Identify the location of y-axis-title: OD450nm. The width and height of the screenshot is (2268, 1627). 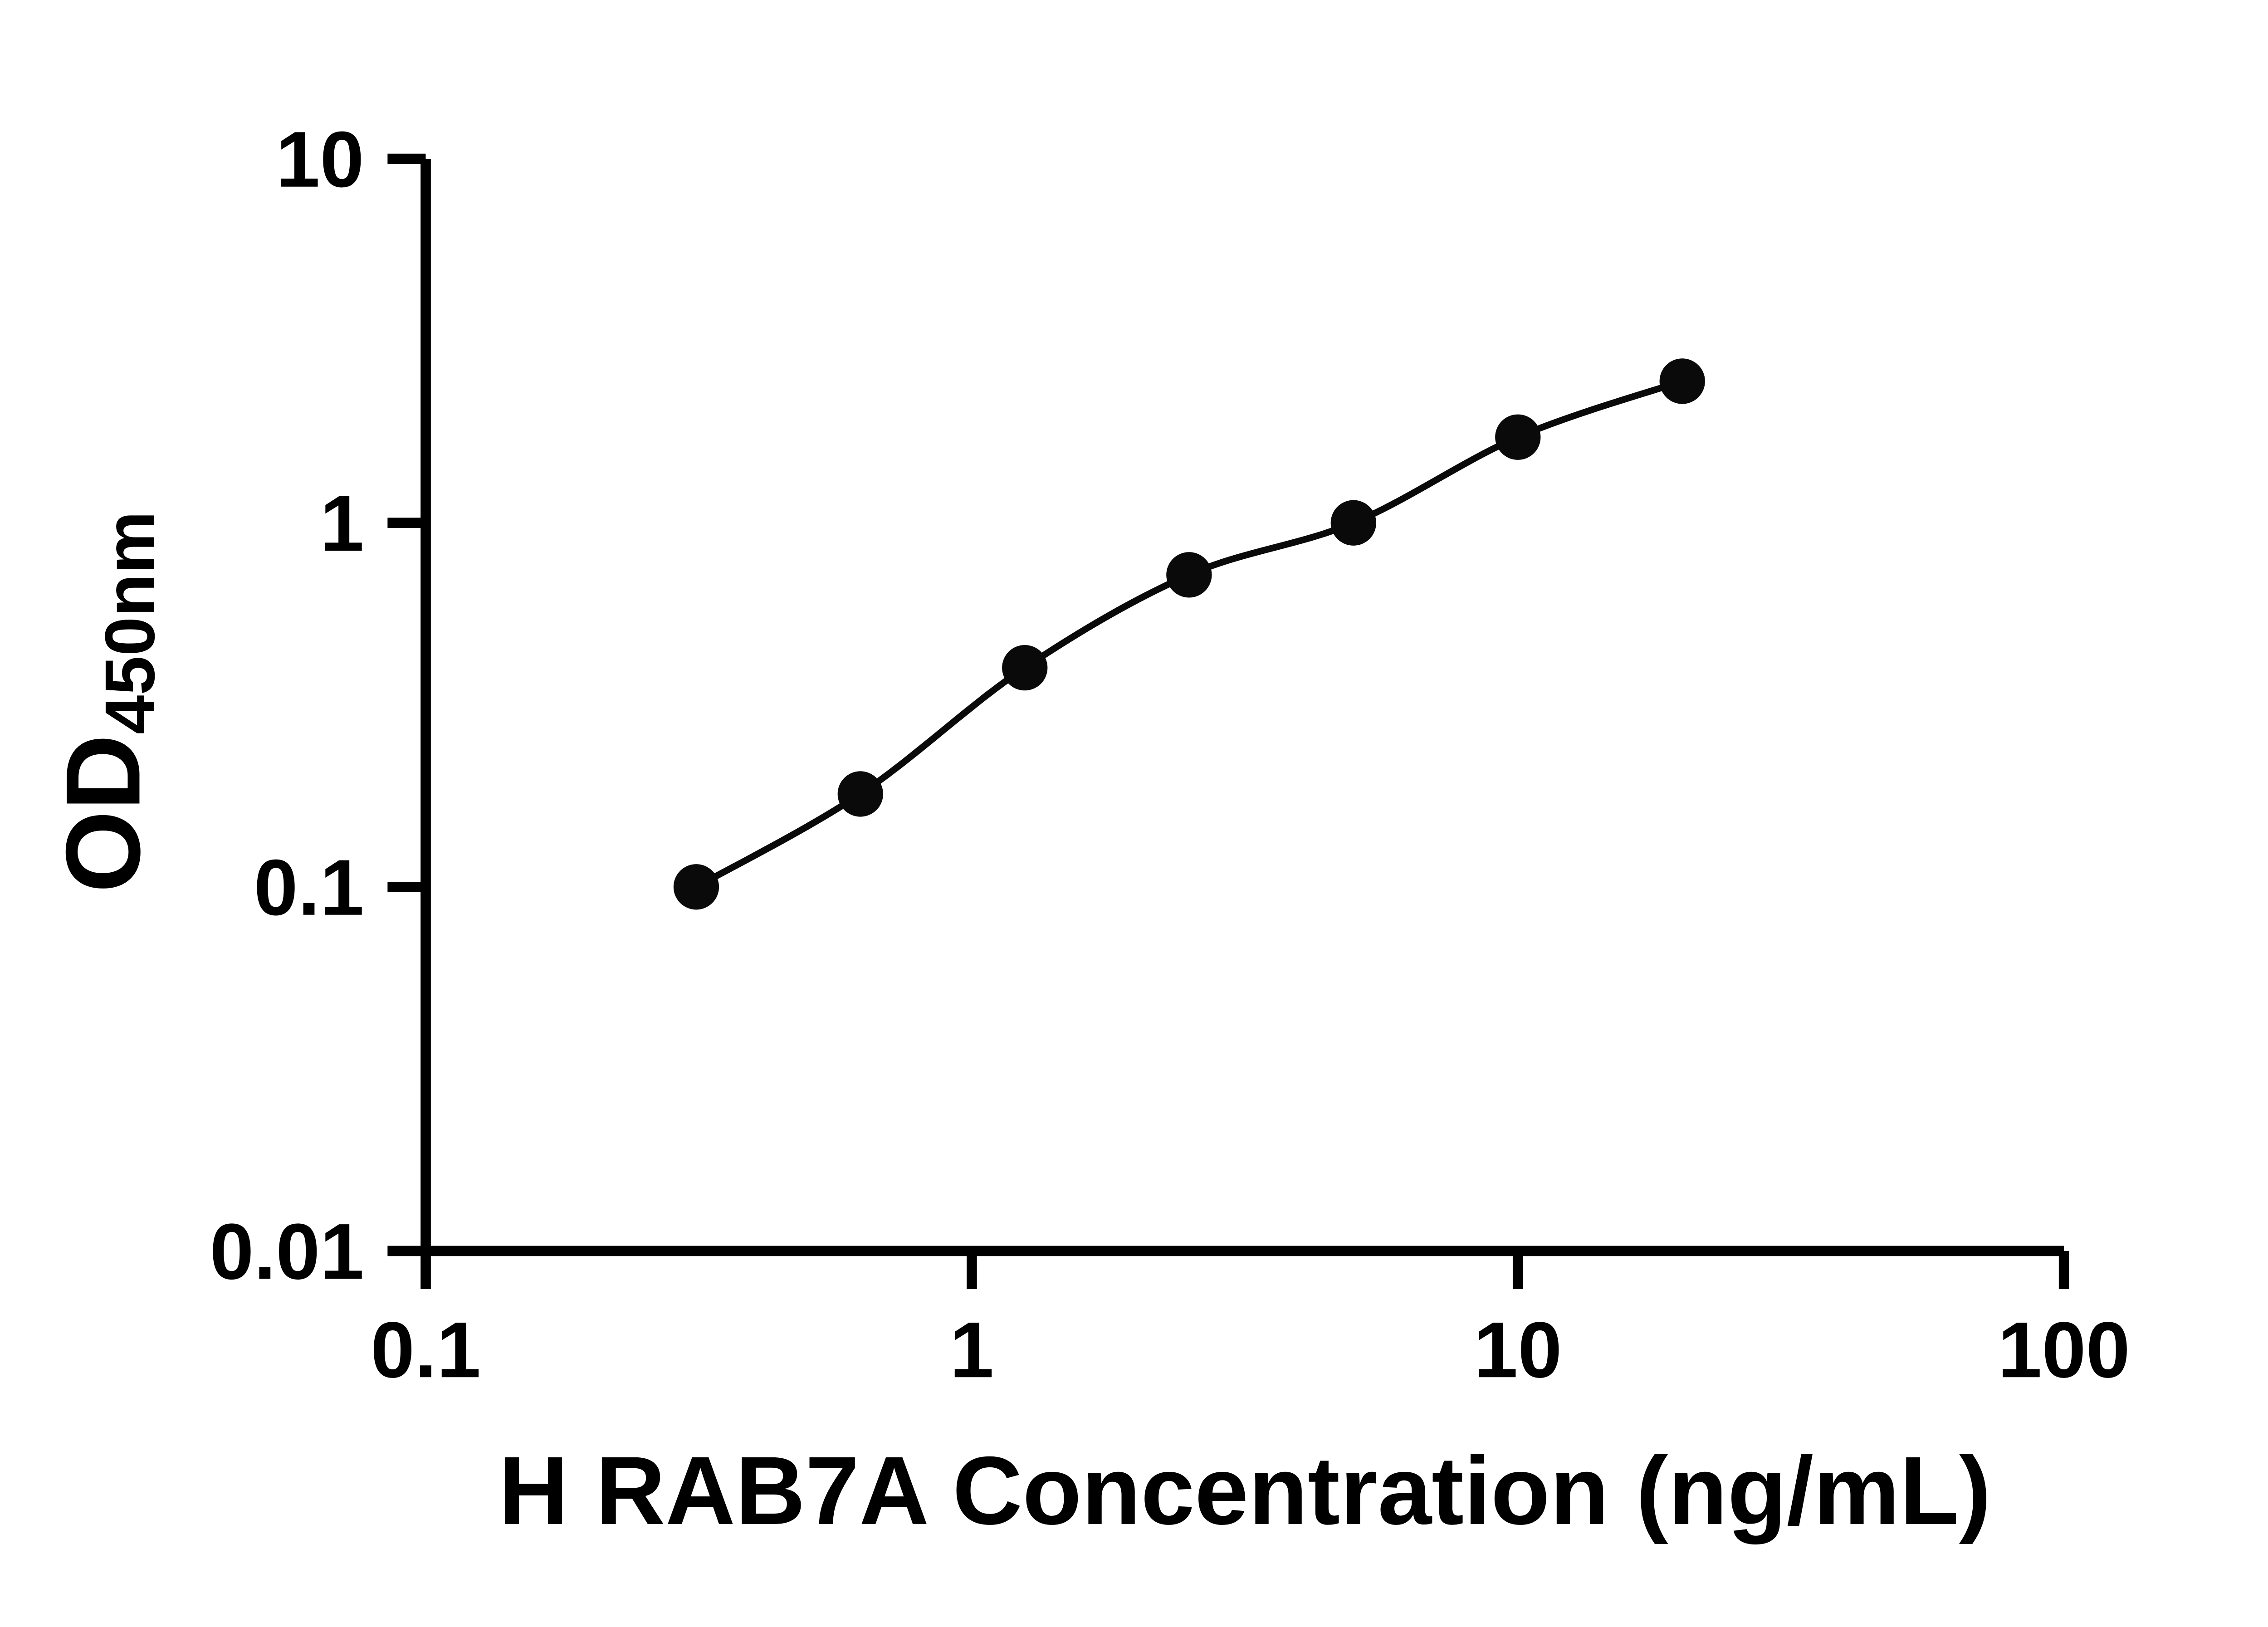
(106, 702).